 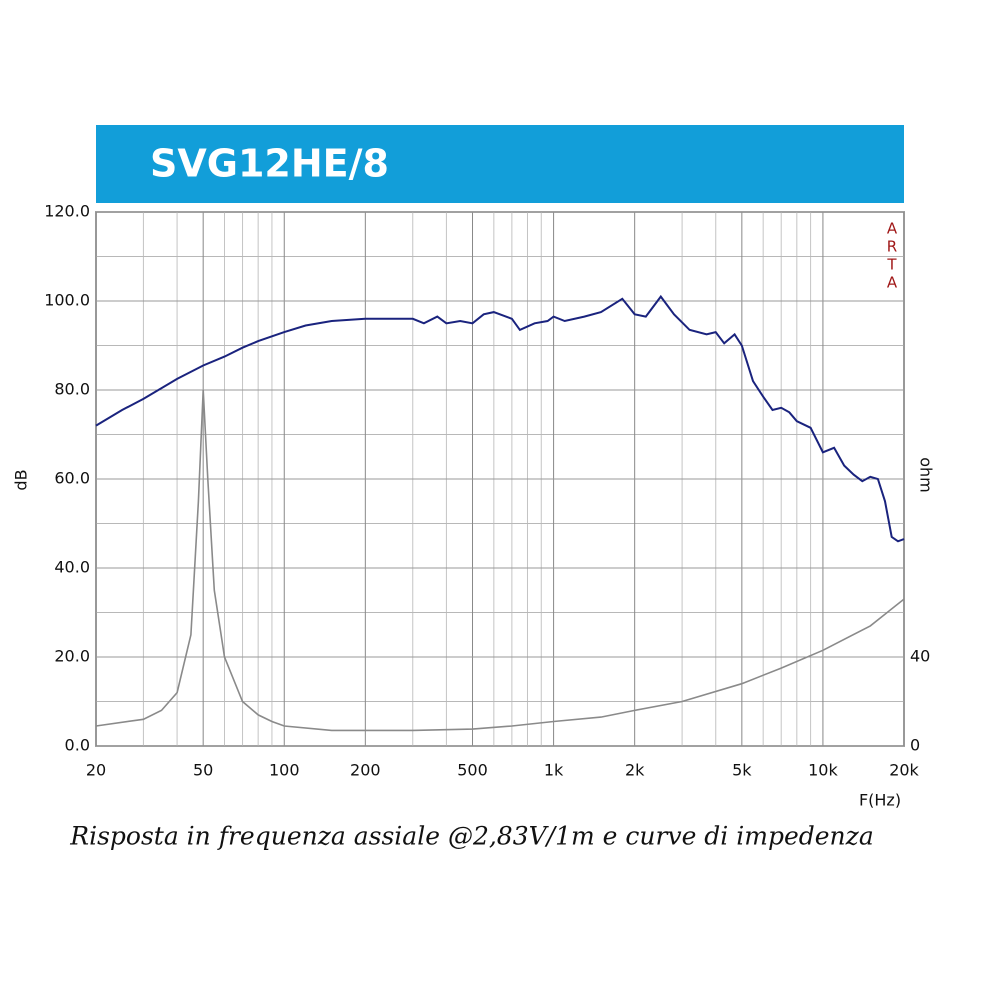 What do you see at coordinates (77, 745) in the screenshot?
I see `y-tick-label: 0.0` at bounding box center [77, 745].